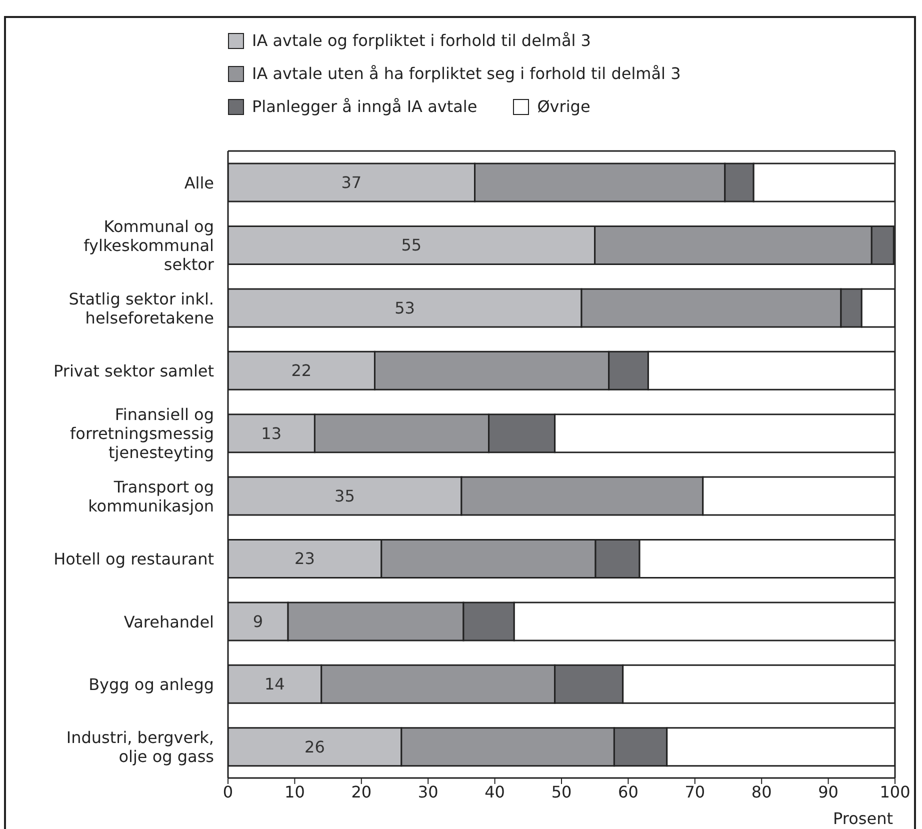 This screenshot has width=922, height=829. What do you see at coordinates (258, 621) in the screenshot?
I see `data-label: 9` at bounding box center [258, 621].